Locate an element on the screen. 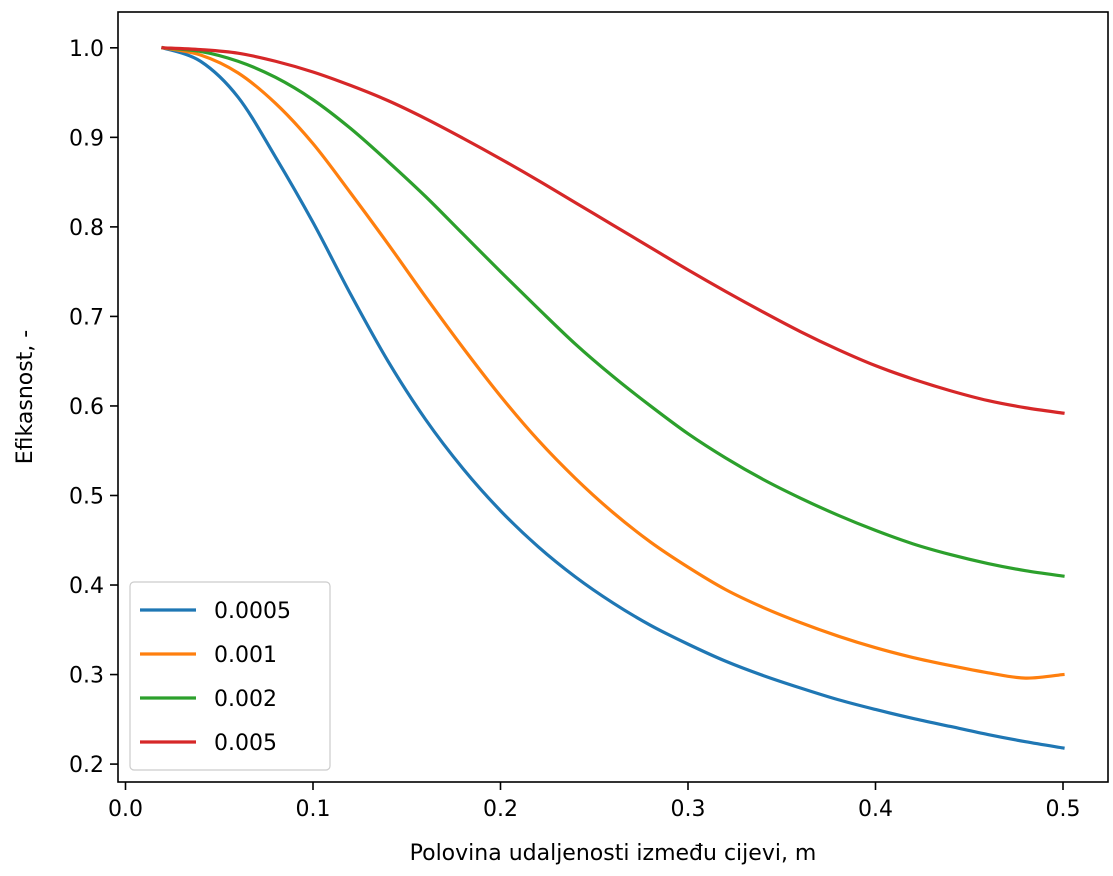 The image size is (1113, 876). y-tick-label: 0.3 is located at coordinates (86, 676).